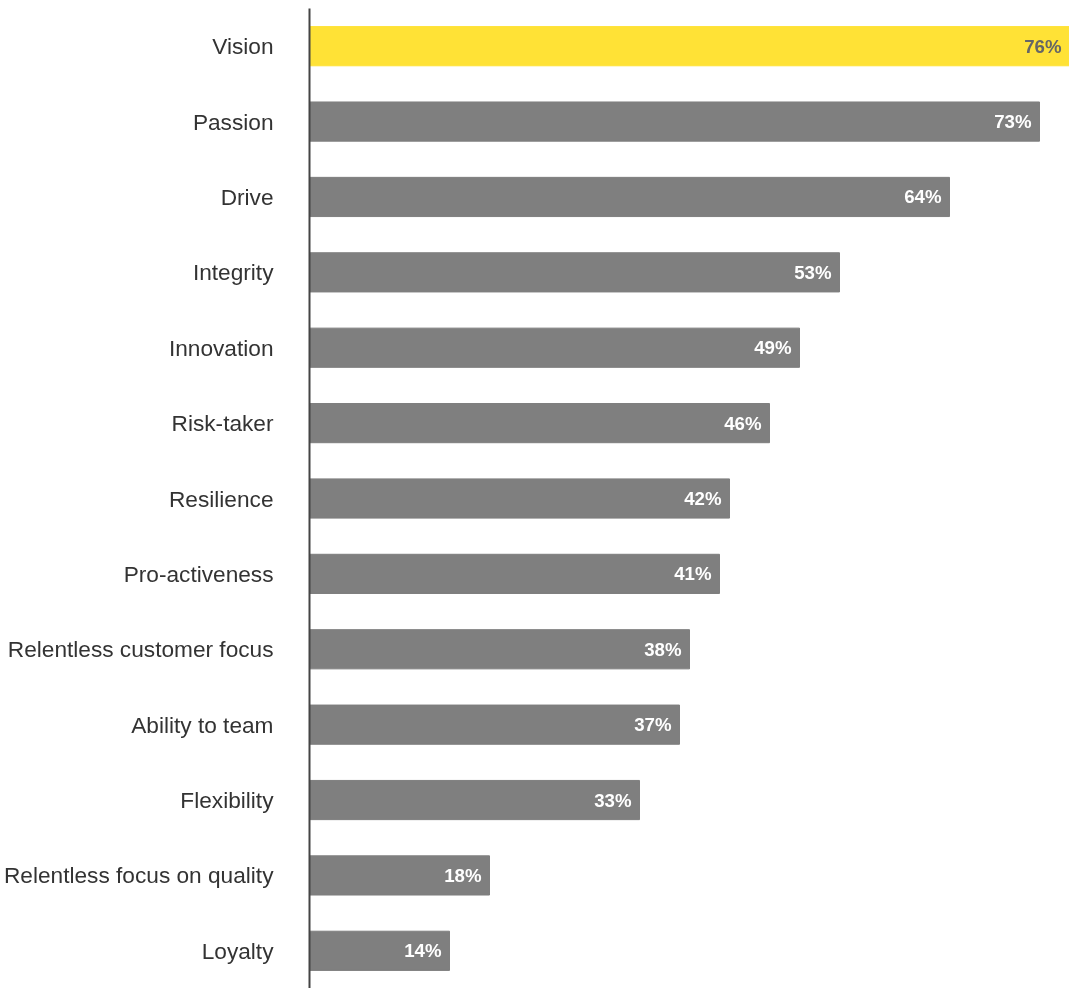  Describe the element at coordinates (813, 272) in the screenshot. I see `data-label: 53%` at that location.